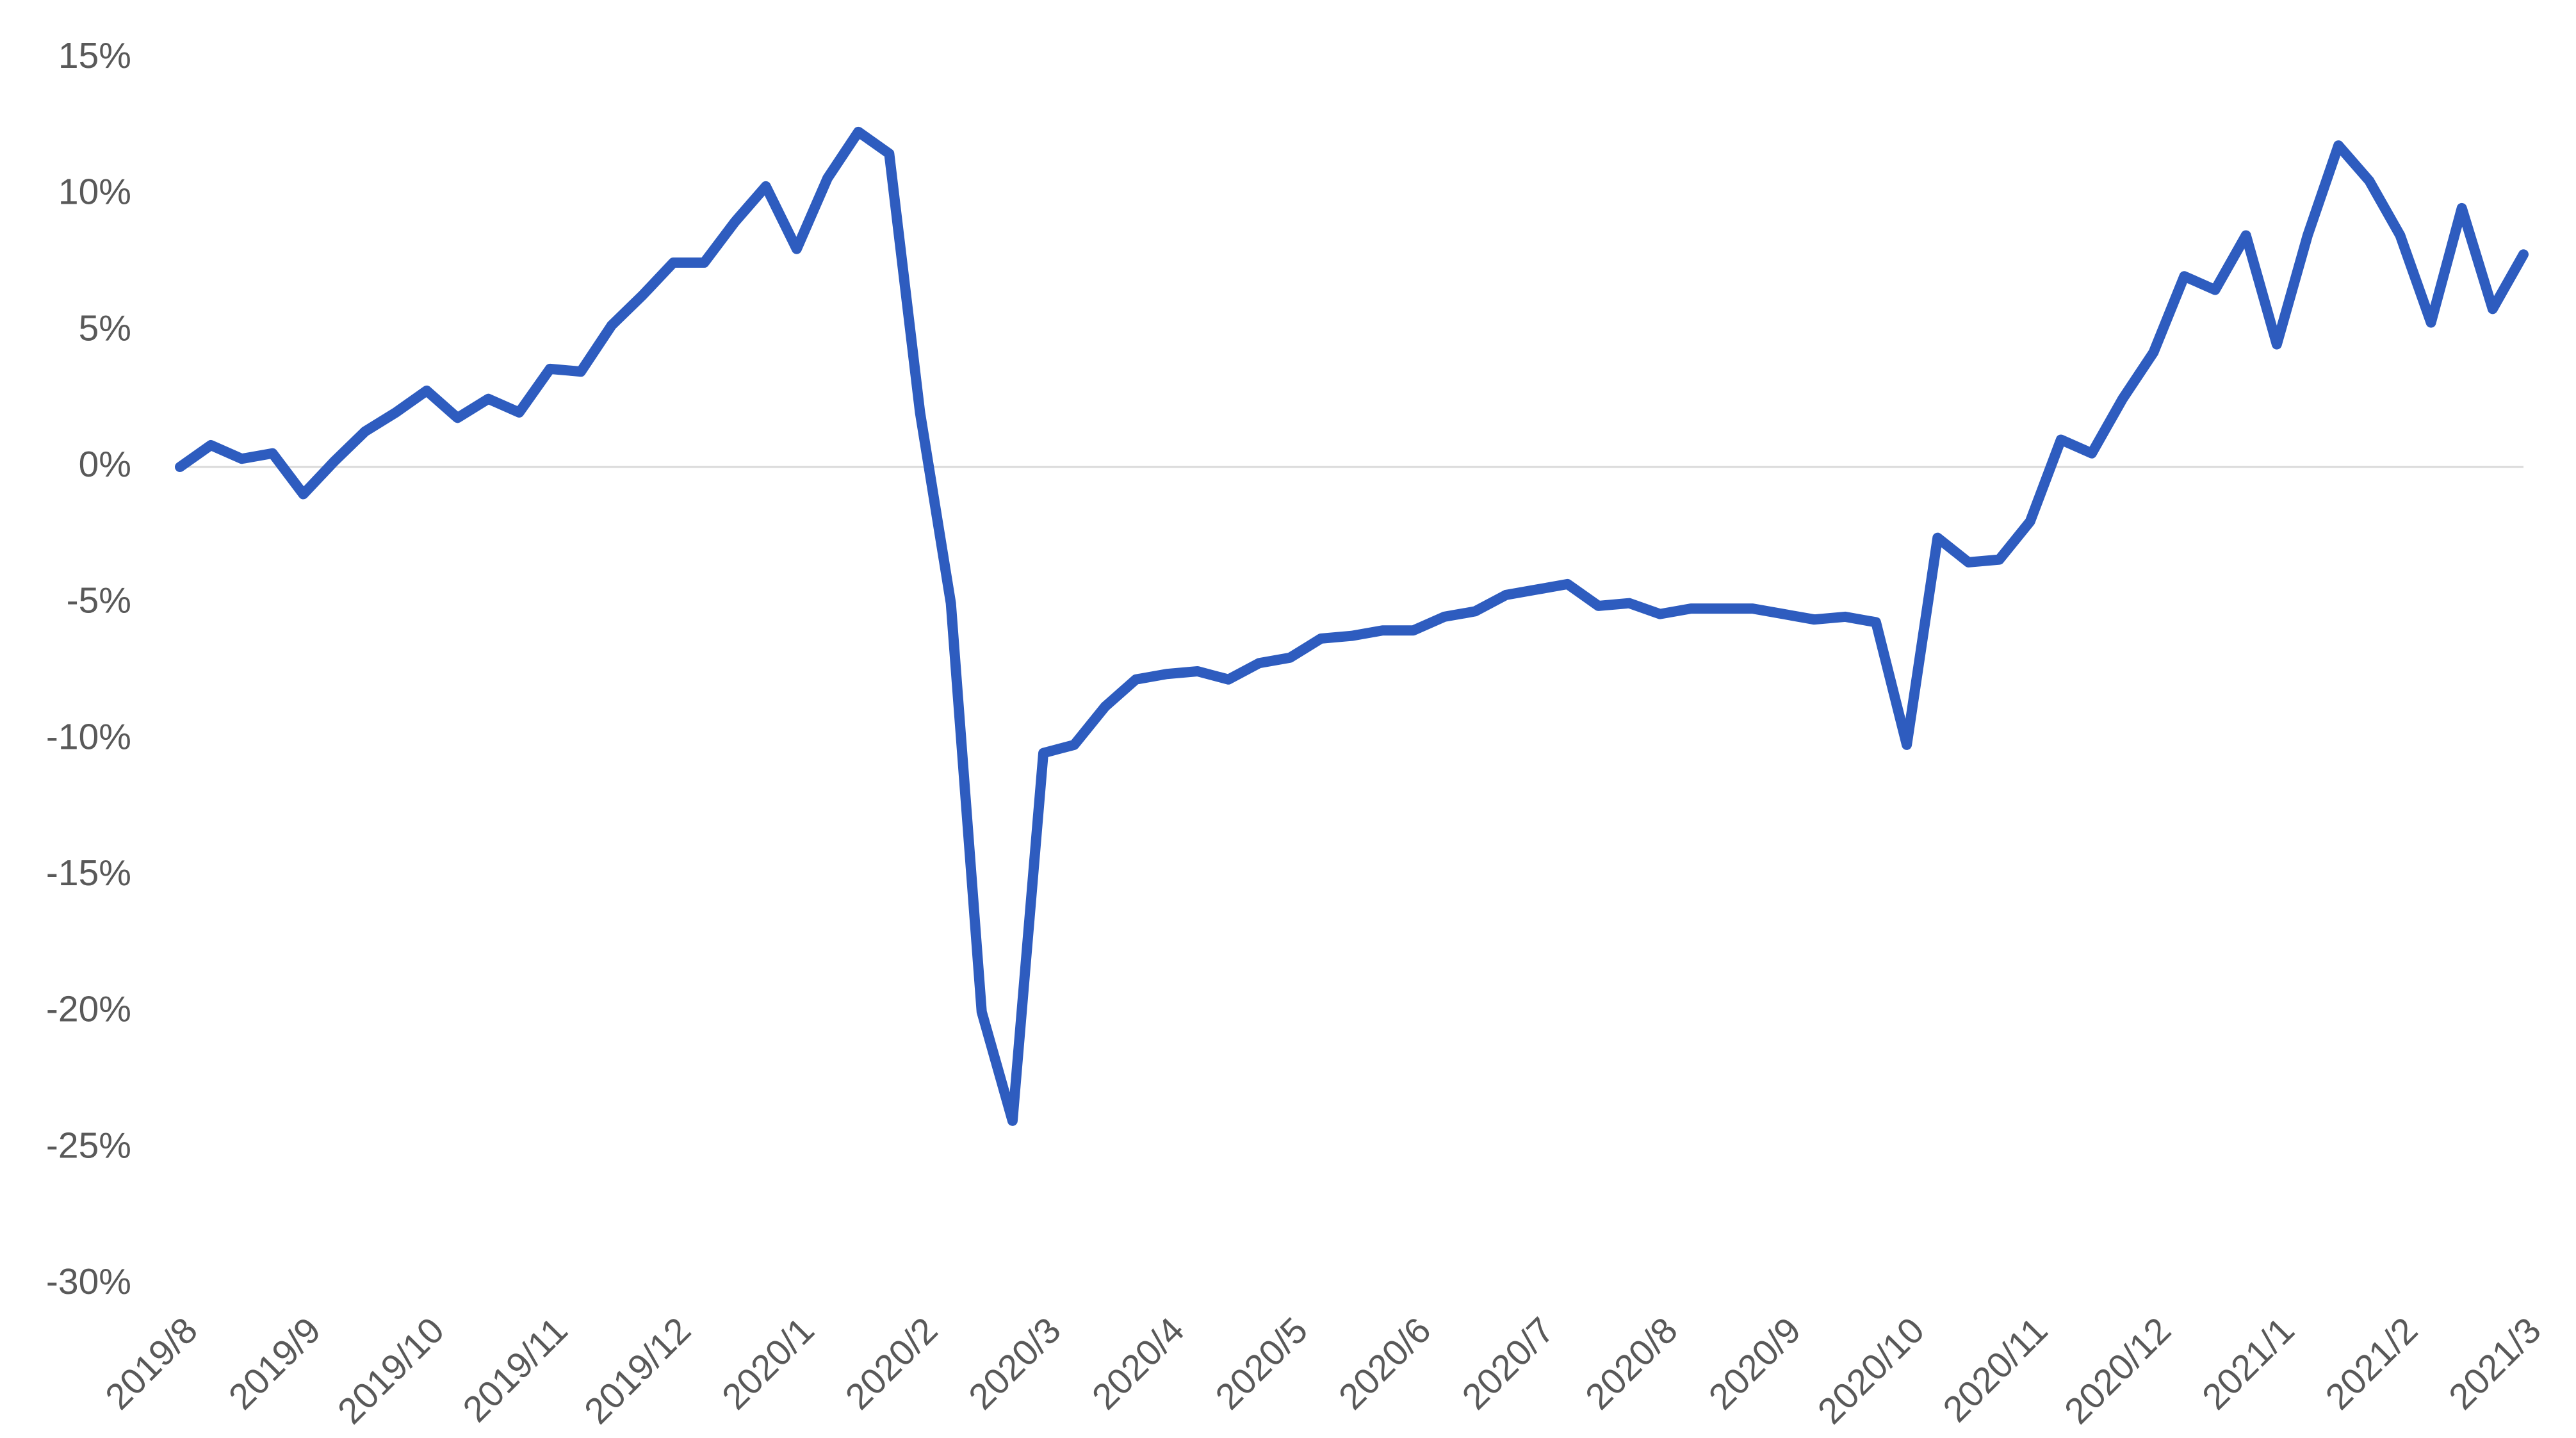 The width and height of the screenshot is (2576, 1438). Describe the element at coordinates (88, 1145) in the screenshot. I see `y-tick-label: -25%` at that location.